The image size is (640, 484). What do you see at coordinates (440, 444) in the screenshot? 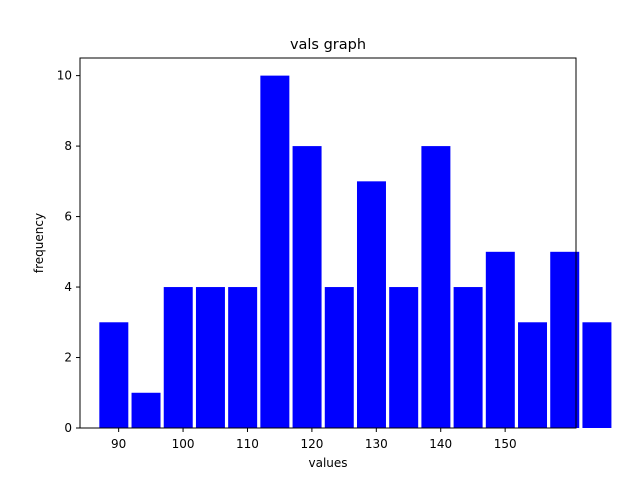
I see `x-tick-label: 140` at bounding box center [440, 444].